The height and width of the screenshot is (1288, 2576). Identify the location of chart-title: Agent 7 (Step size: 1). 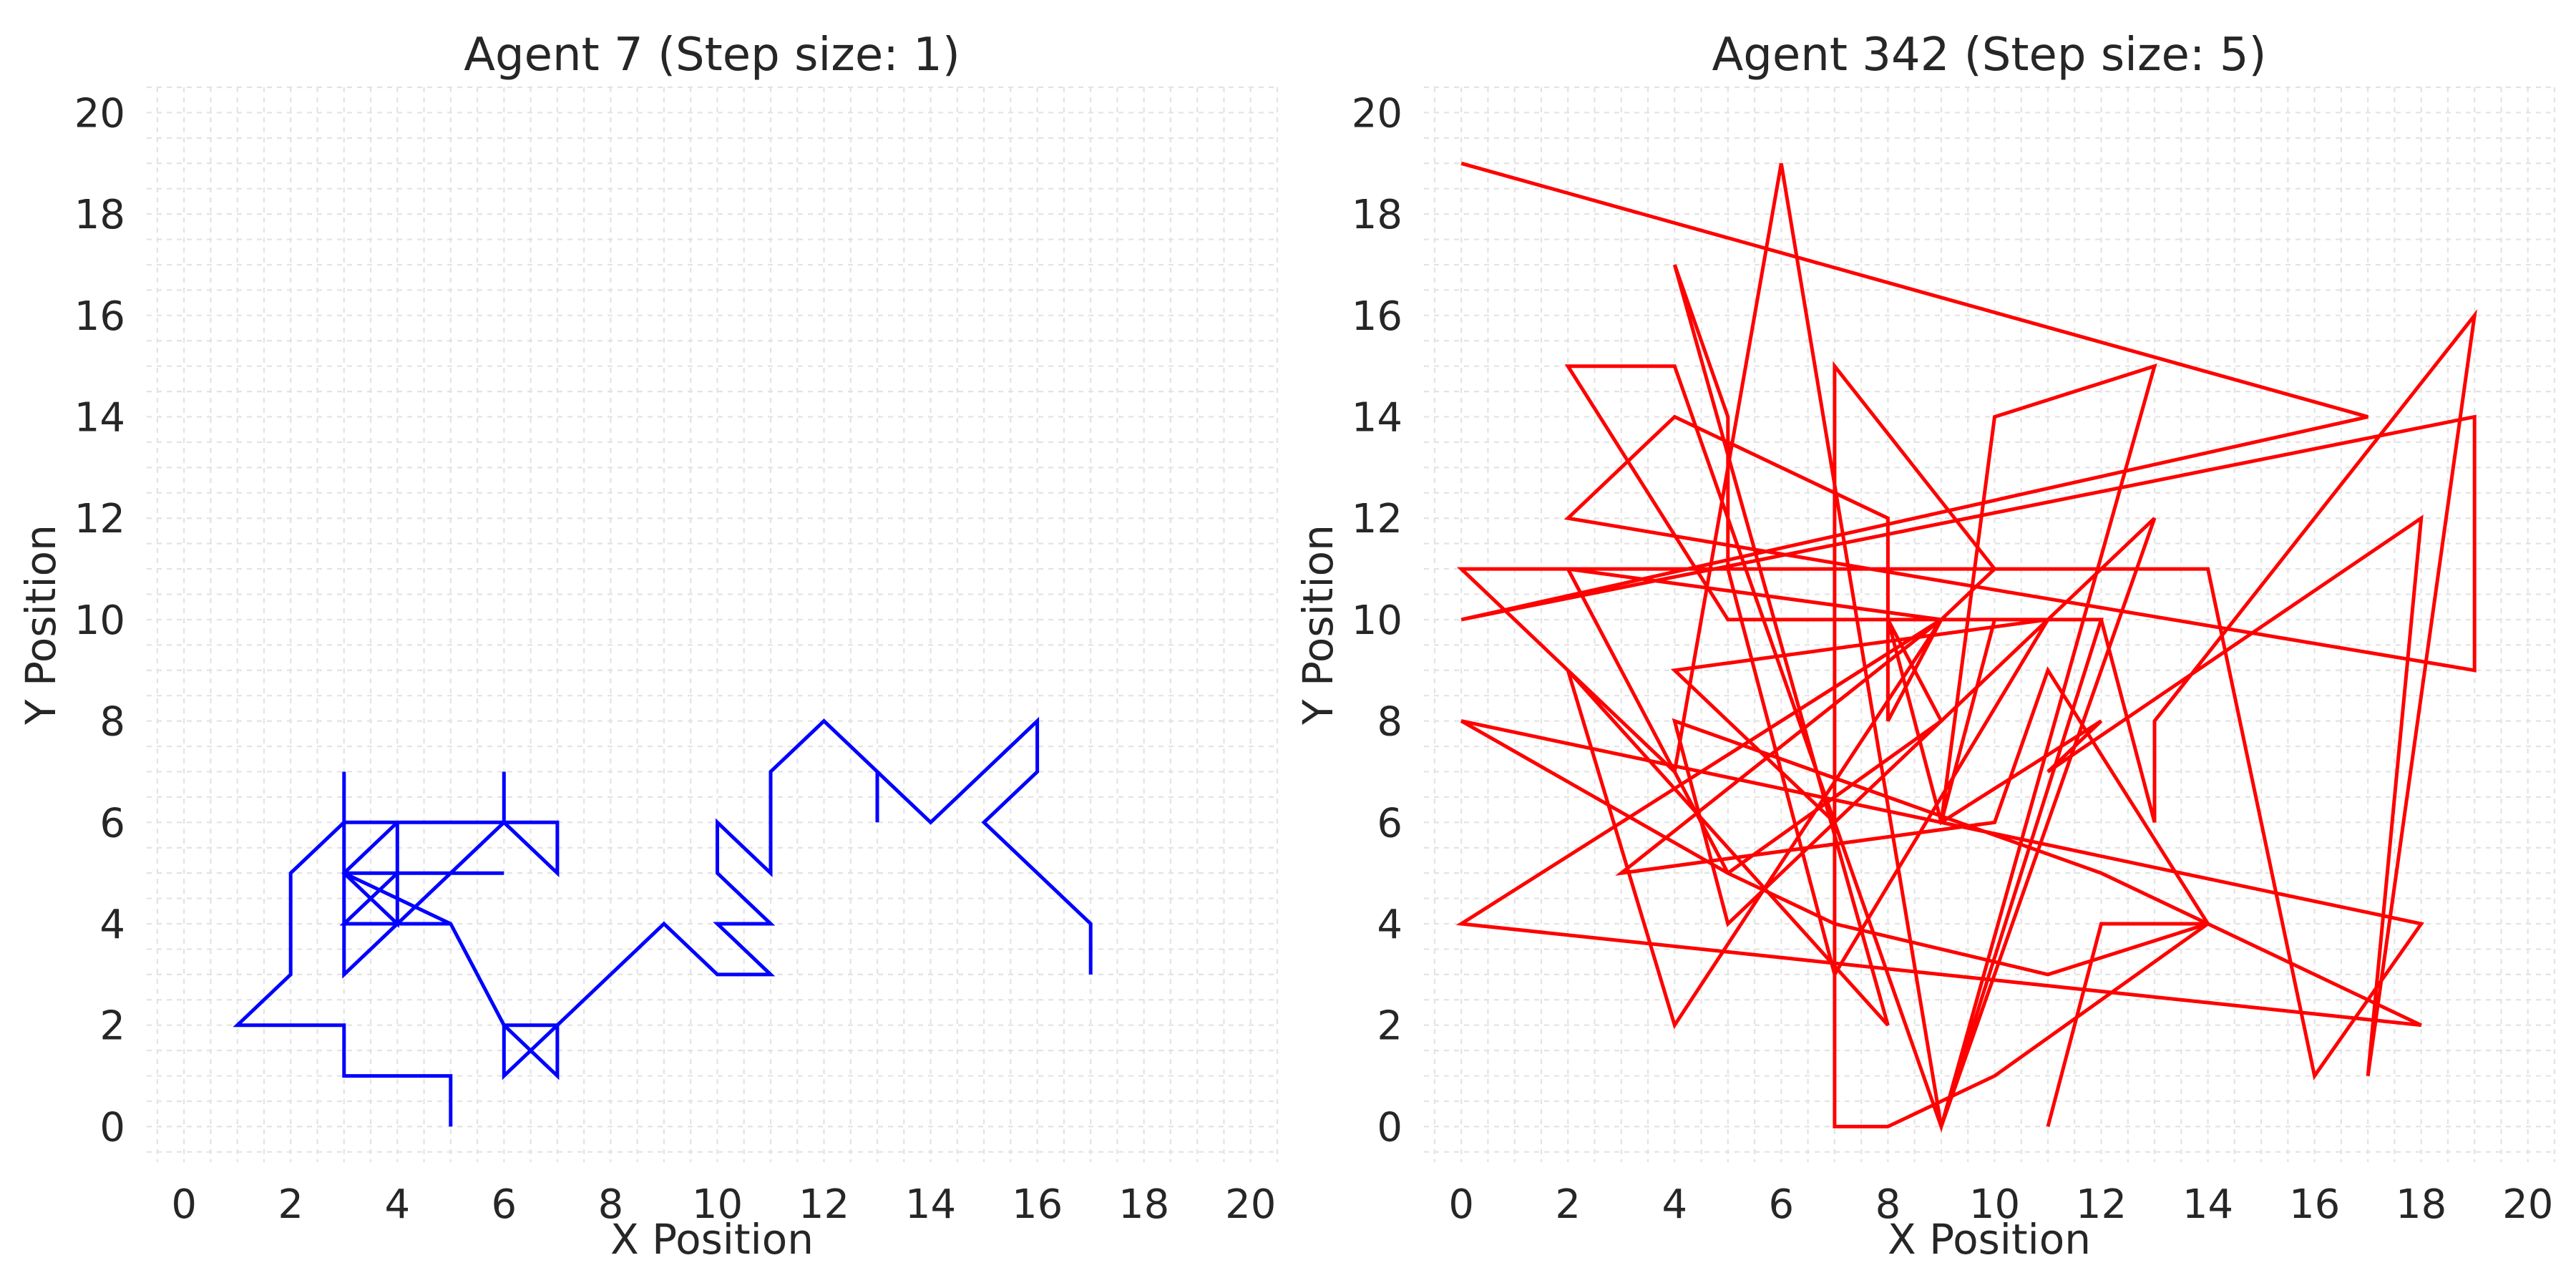
(712, 55).